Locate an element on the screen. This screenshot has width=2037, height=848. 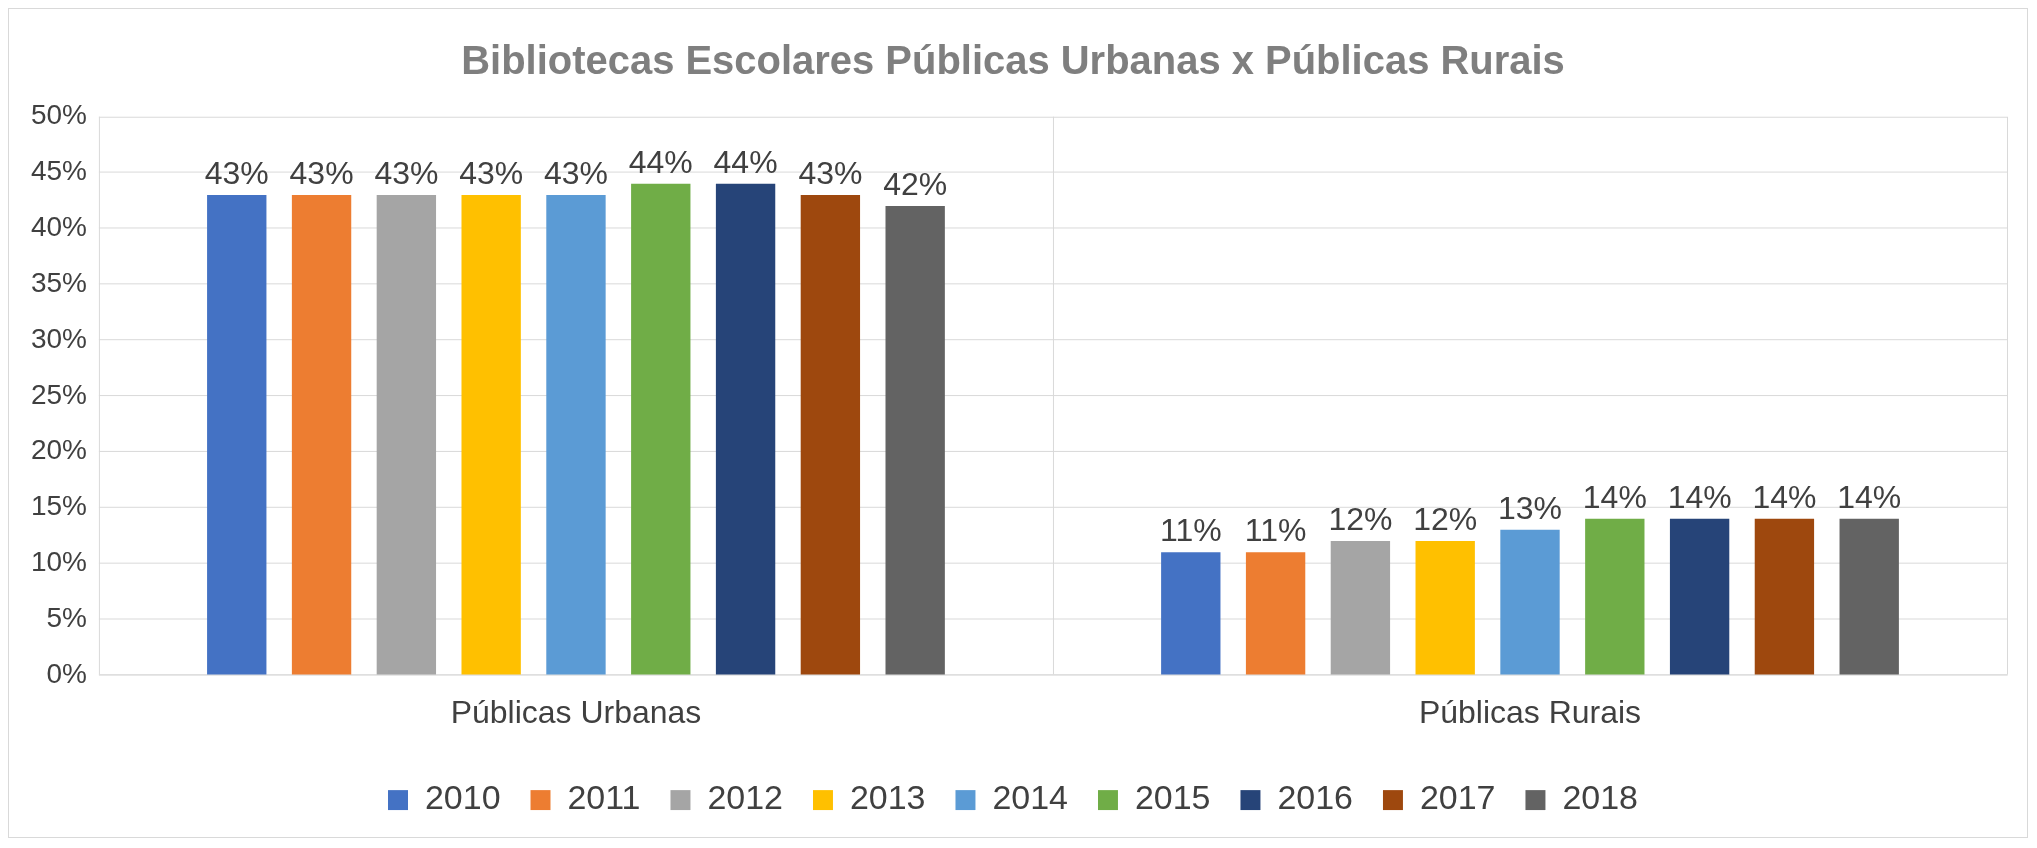
legend-label: 2014 is located at coordinates (1030, 797).